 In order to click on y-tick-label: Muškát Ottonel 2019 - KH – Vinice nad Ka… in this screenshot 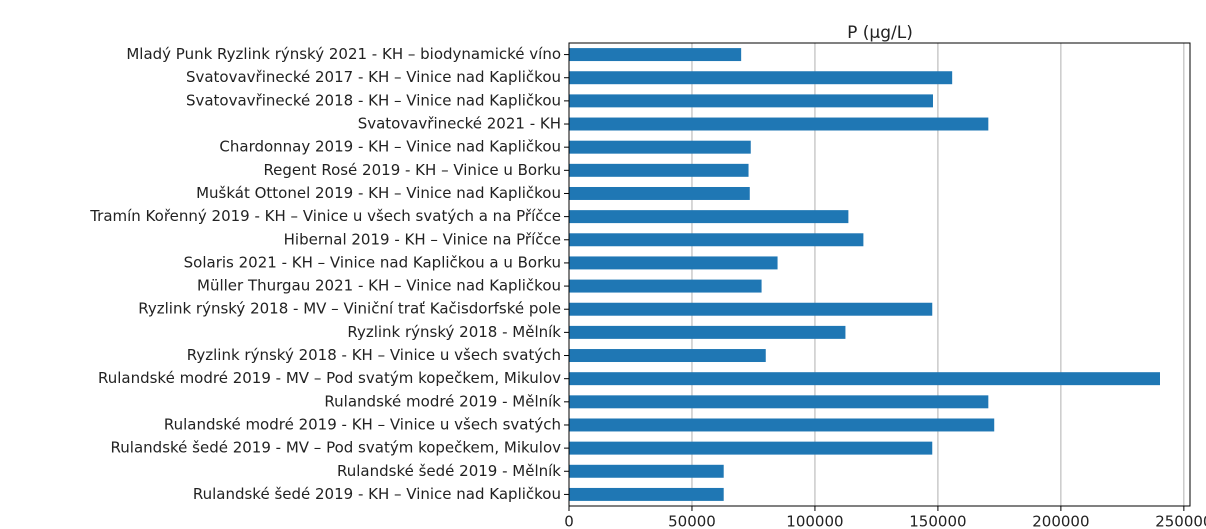, I will do `click(378, 193)`.